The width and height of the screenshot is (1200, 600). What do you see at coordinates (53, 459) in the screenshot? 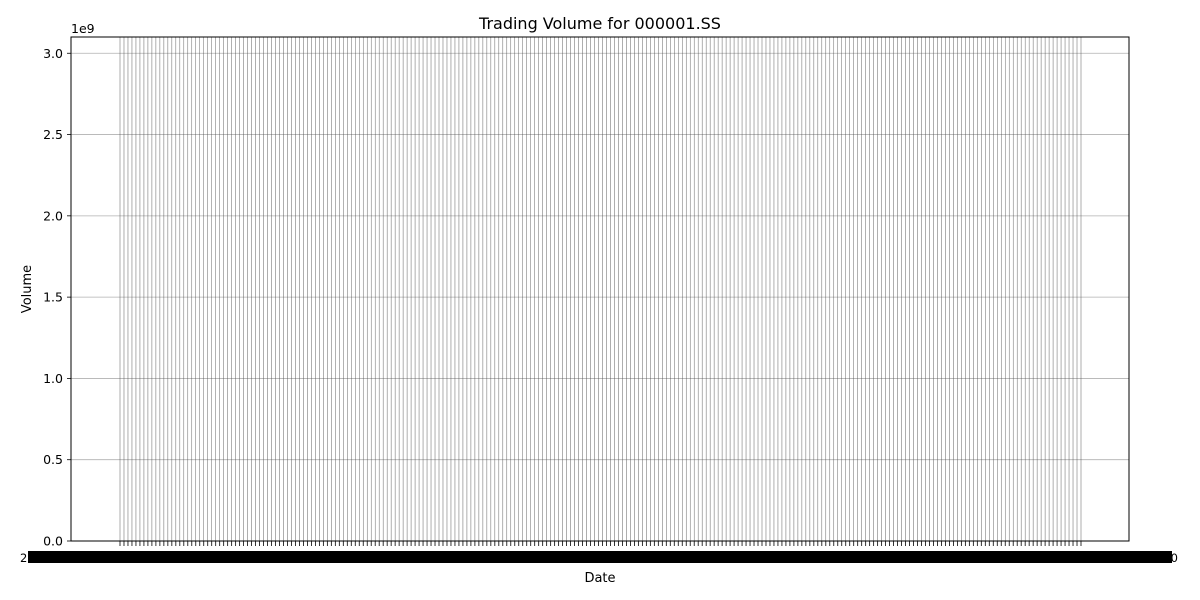
I see `y-tick-label: 0.5` at bounding box center [53, 459].